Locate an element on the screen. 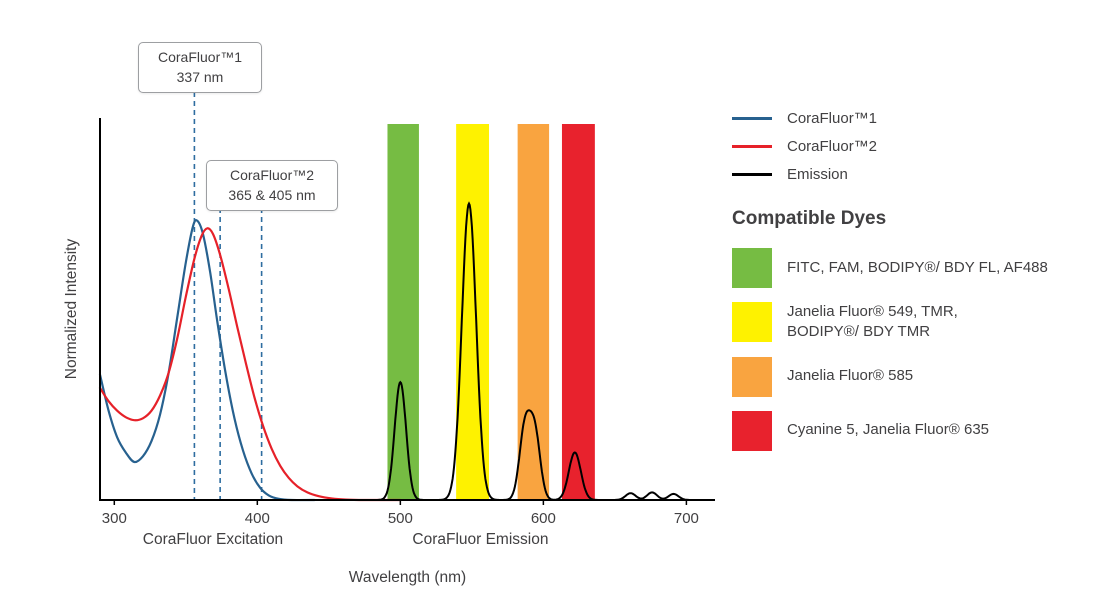 This screenshot has height=612, width=1110. x-tick-label: 400 is located at coordinates (257, 518).